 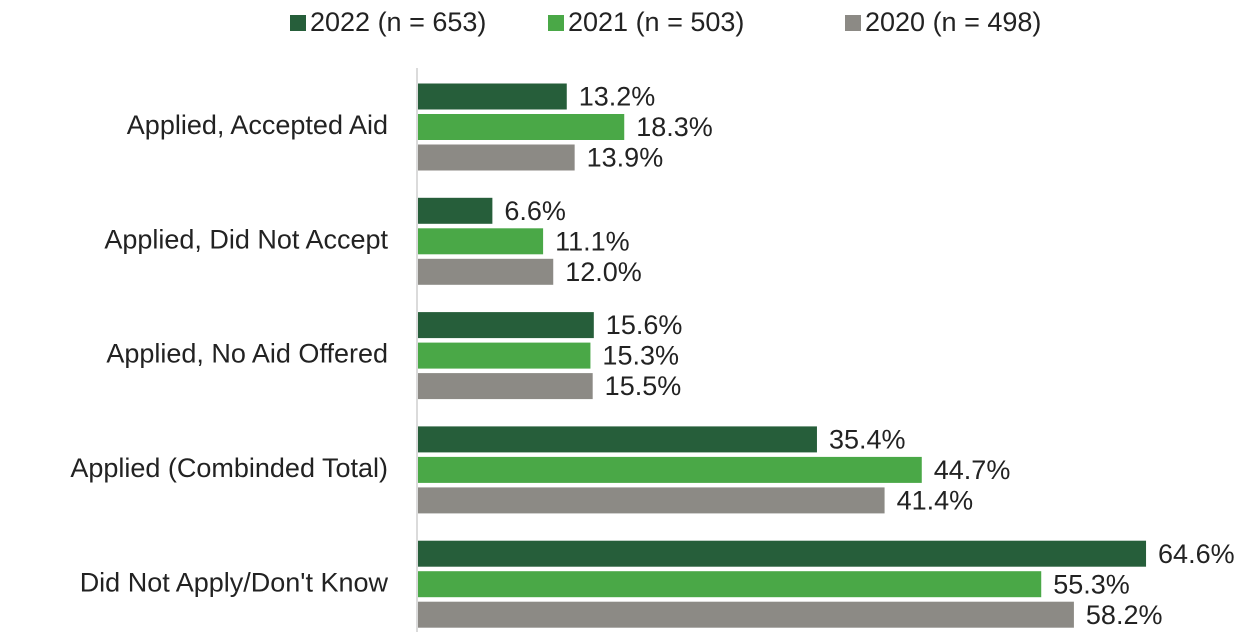 What do you see at coordinates (603, 272) in the screenshot?
I see `value-label: 12.0%` at bounding box center [603, 272].